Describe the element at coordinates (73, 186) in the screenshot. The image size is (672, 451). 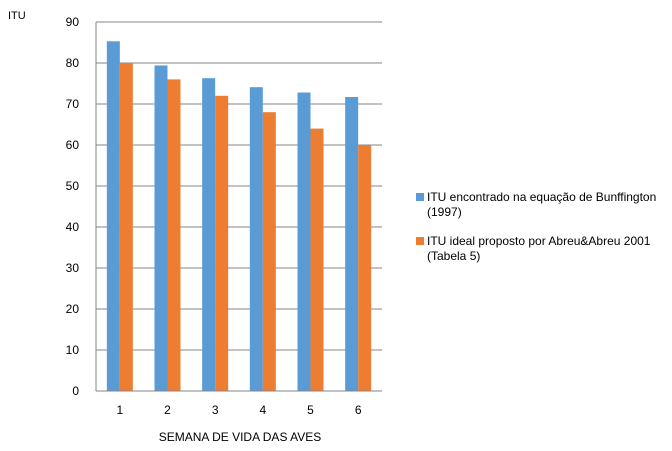
I see `y-tick-label: 50` at that location.